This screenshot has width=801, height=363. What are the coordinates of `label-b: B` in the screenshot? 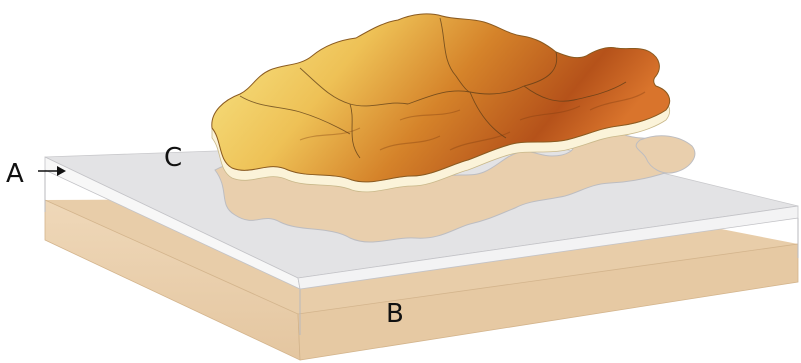 It's located at (395, 314).